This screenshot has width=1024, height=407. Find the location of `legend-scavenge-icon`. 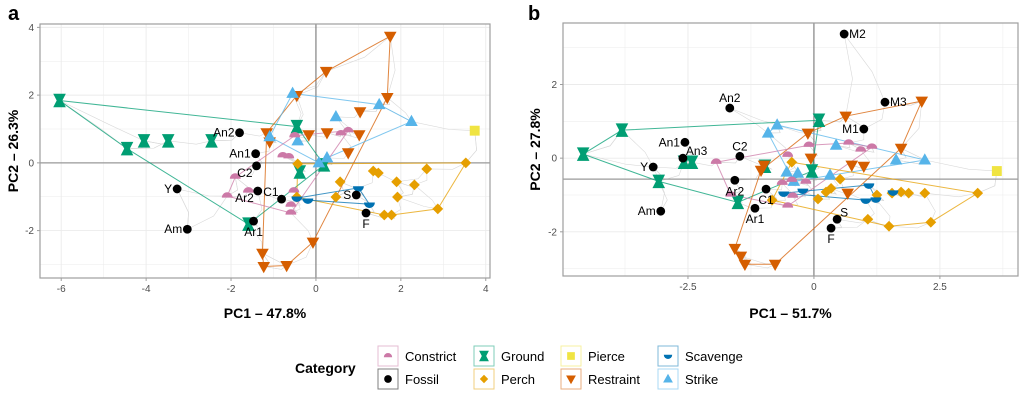

legend-scavenge-icon is located at coordinates (668, 356).